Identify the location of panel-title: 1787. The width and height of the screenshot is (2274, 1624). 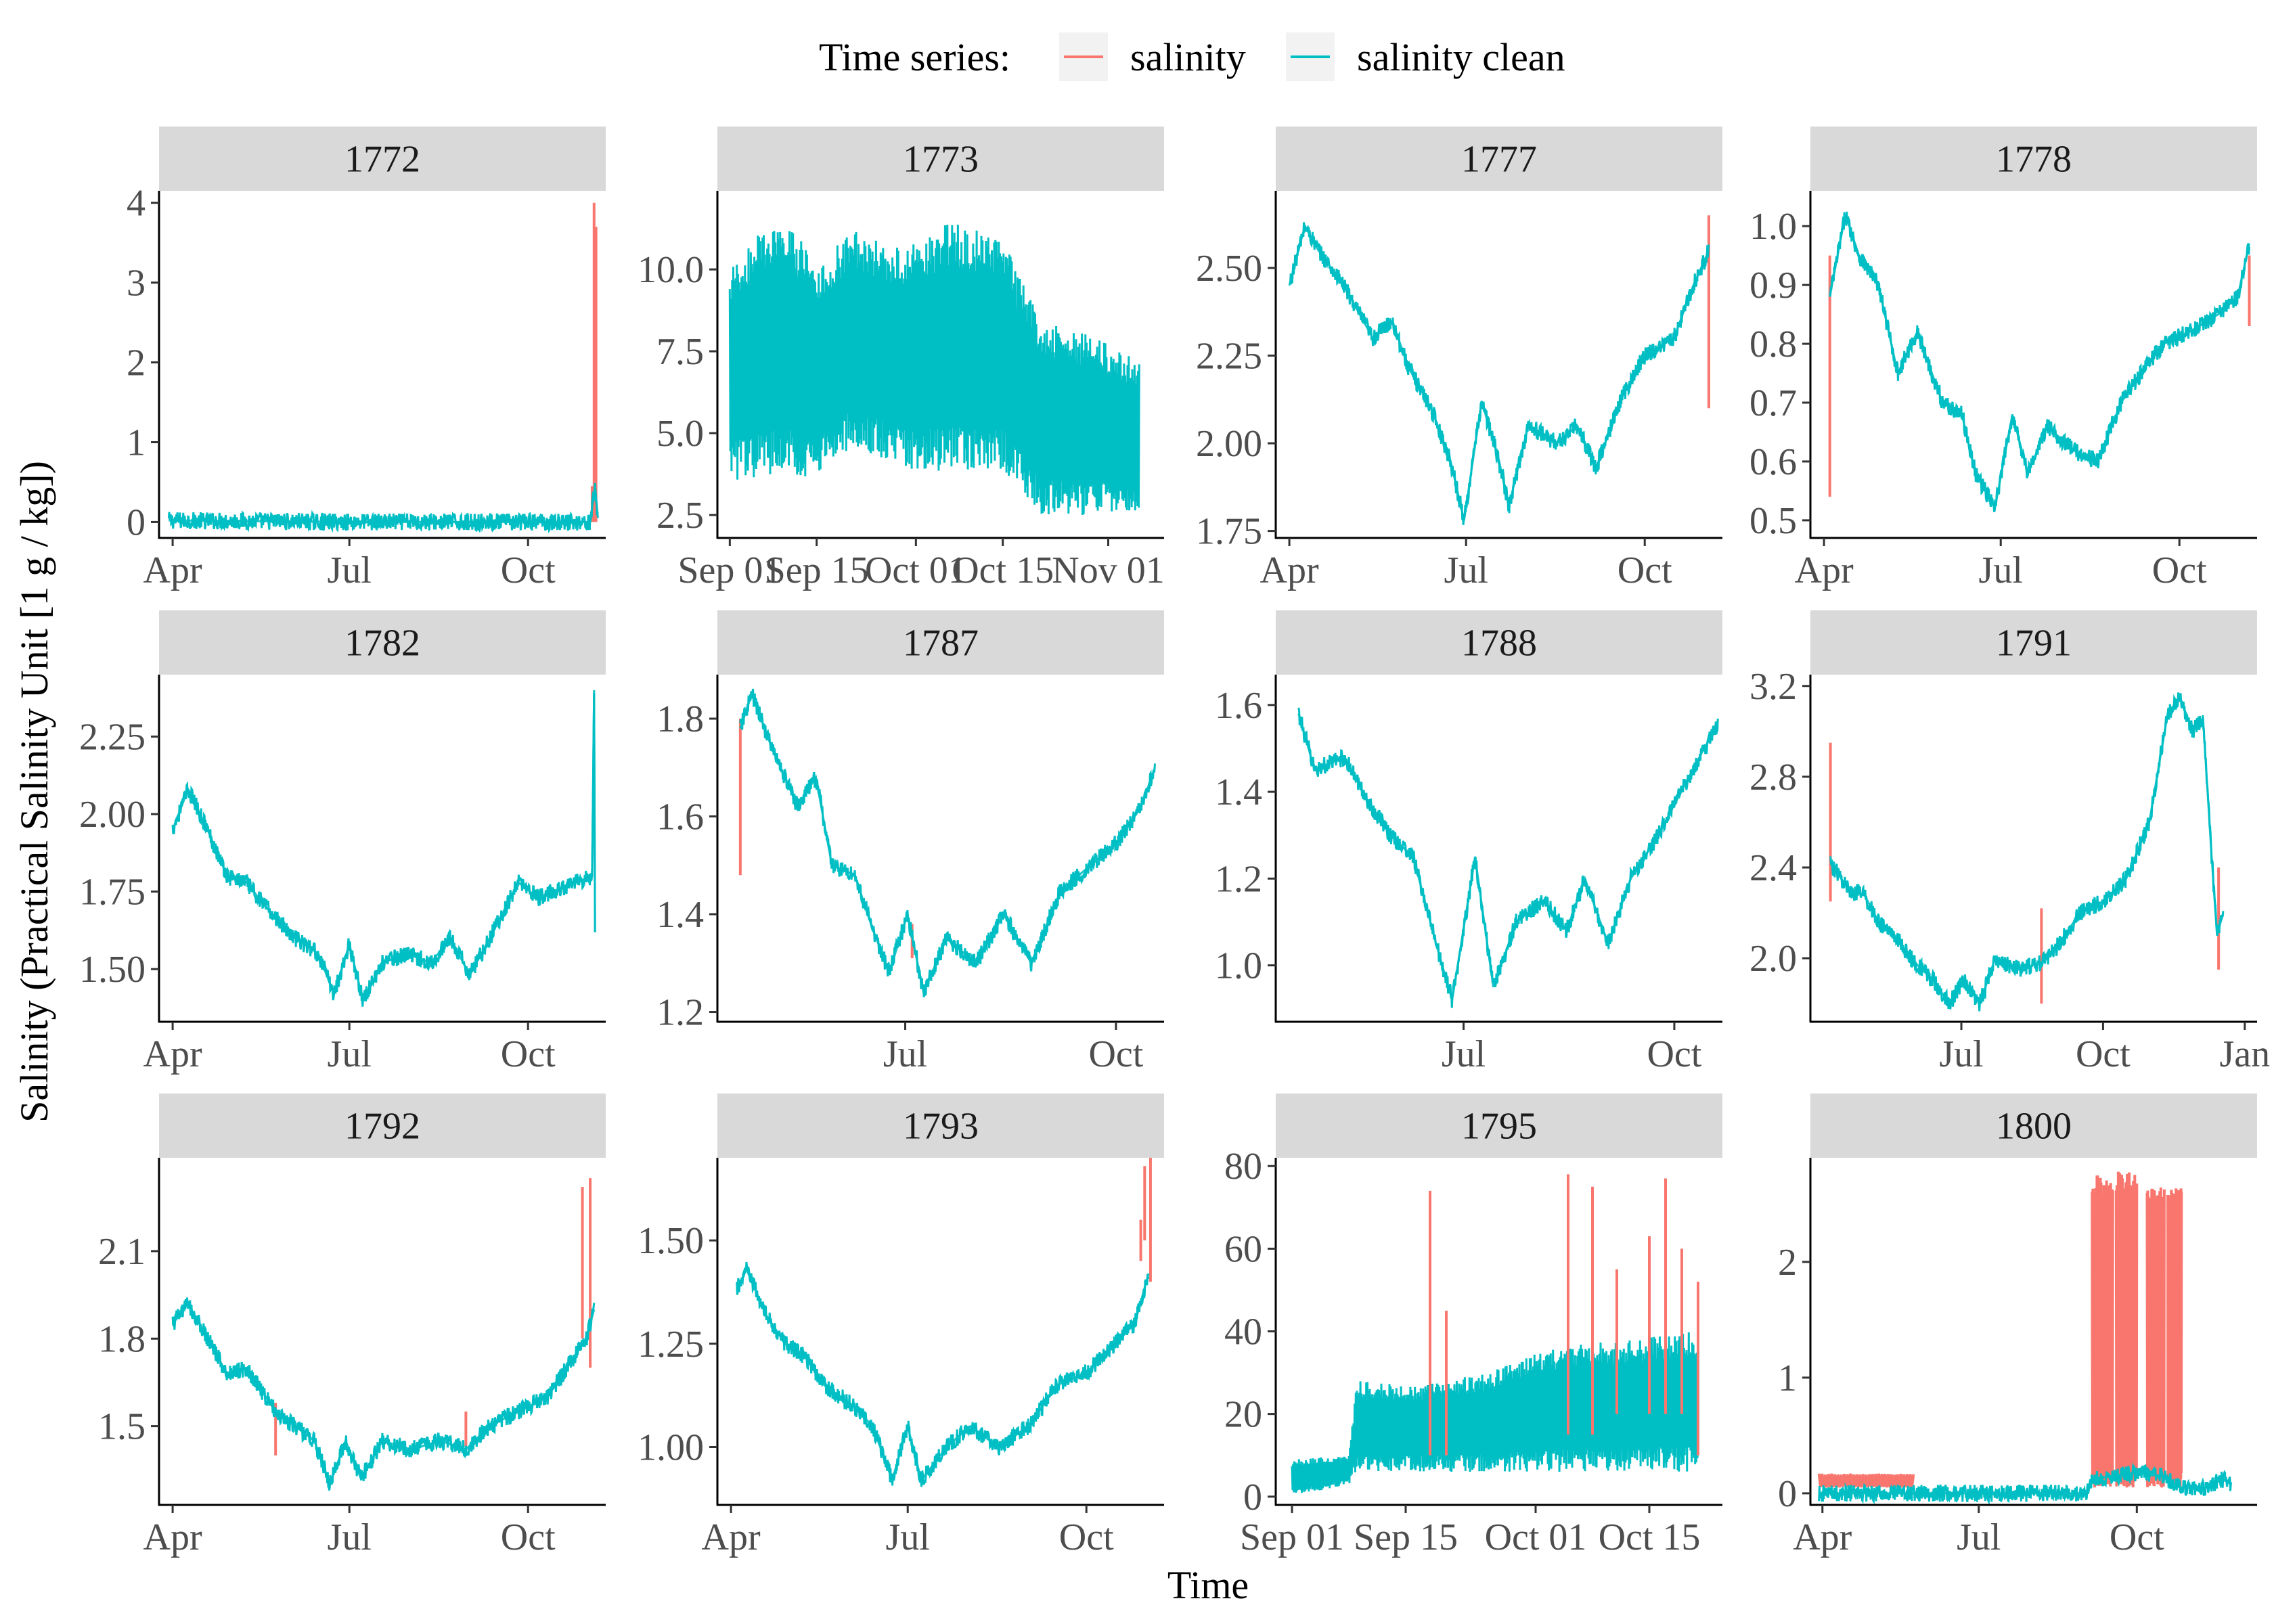
(941, 643).